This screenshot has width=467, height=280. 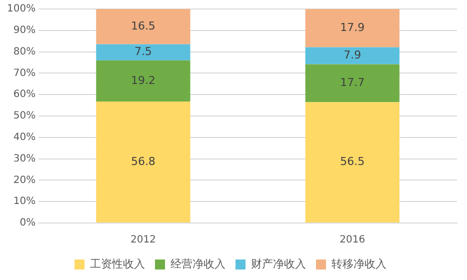 I want to click on legend-label: 工资性收入, so click(x=117, y=263).